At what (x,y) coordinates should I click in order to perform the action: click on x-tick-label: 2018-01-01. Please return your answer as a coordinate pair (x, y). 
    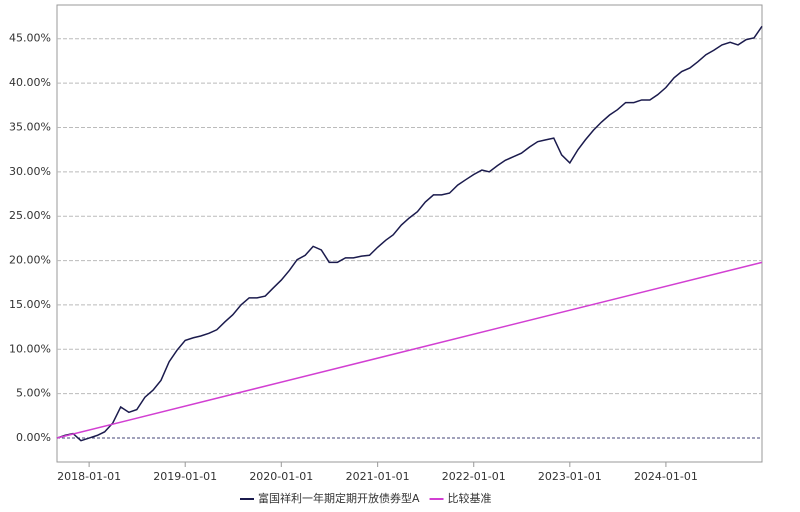
    Looking at the image, I should click on (89, 476).